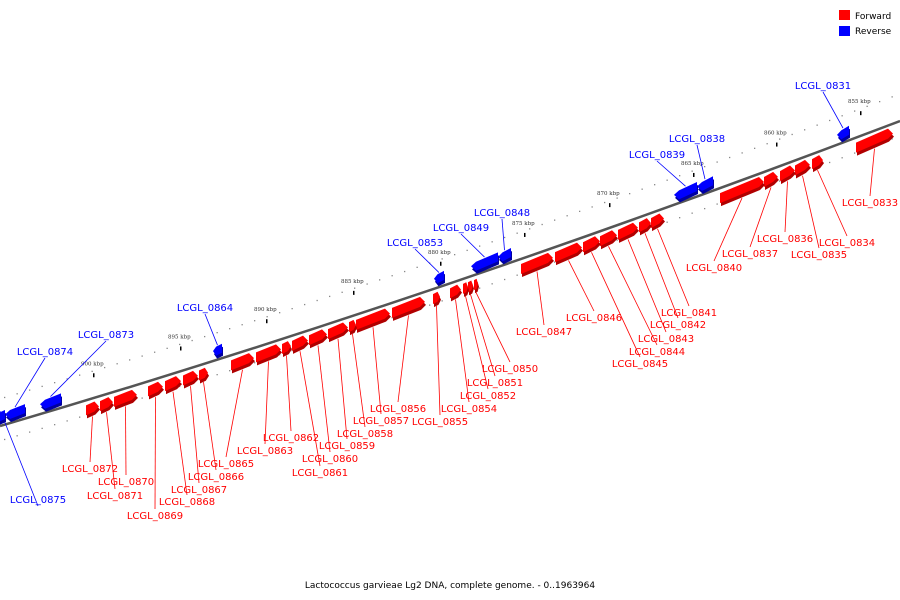  What do you see at coordinates (608, 194) in the screenshot?
I see `scale-label: 870 kbp` at bounding box center [608, 194].